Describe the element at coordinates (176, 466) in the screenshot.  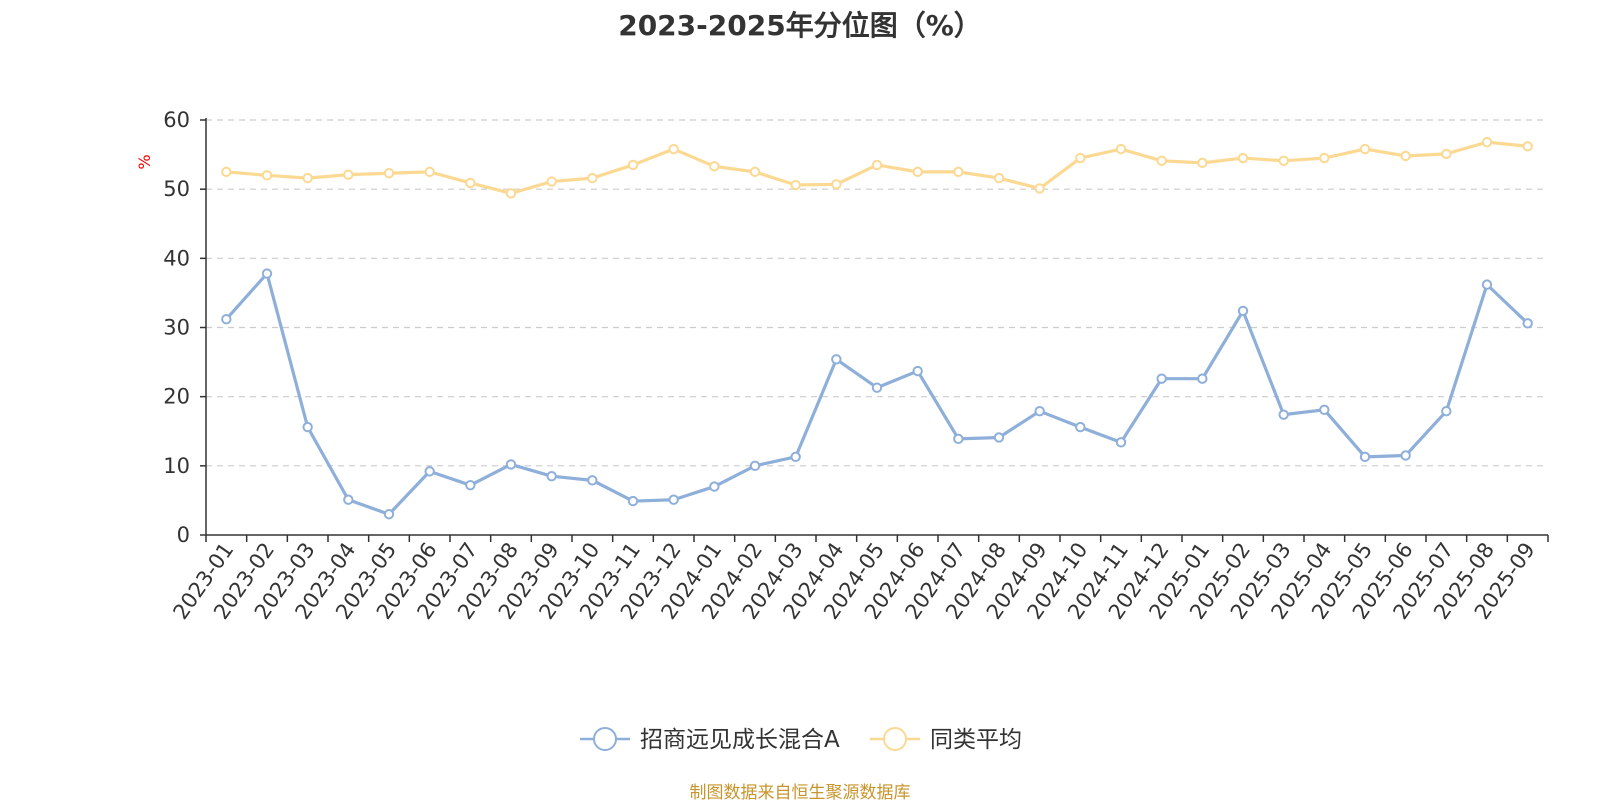
I see `y-tick-label: 10` at that location.